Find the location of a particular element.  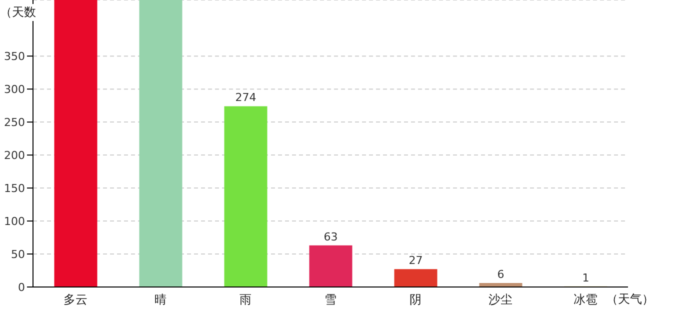

y-axis-title: （天数 is located at coordinates (18, 12).